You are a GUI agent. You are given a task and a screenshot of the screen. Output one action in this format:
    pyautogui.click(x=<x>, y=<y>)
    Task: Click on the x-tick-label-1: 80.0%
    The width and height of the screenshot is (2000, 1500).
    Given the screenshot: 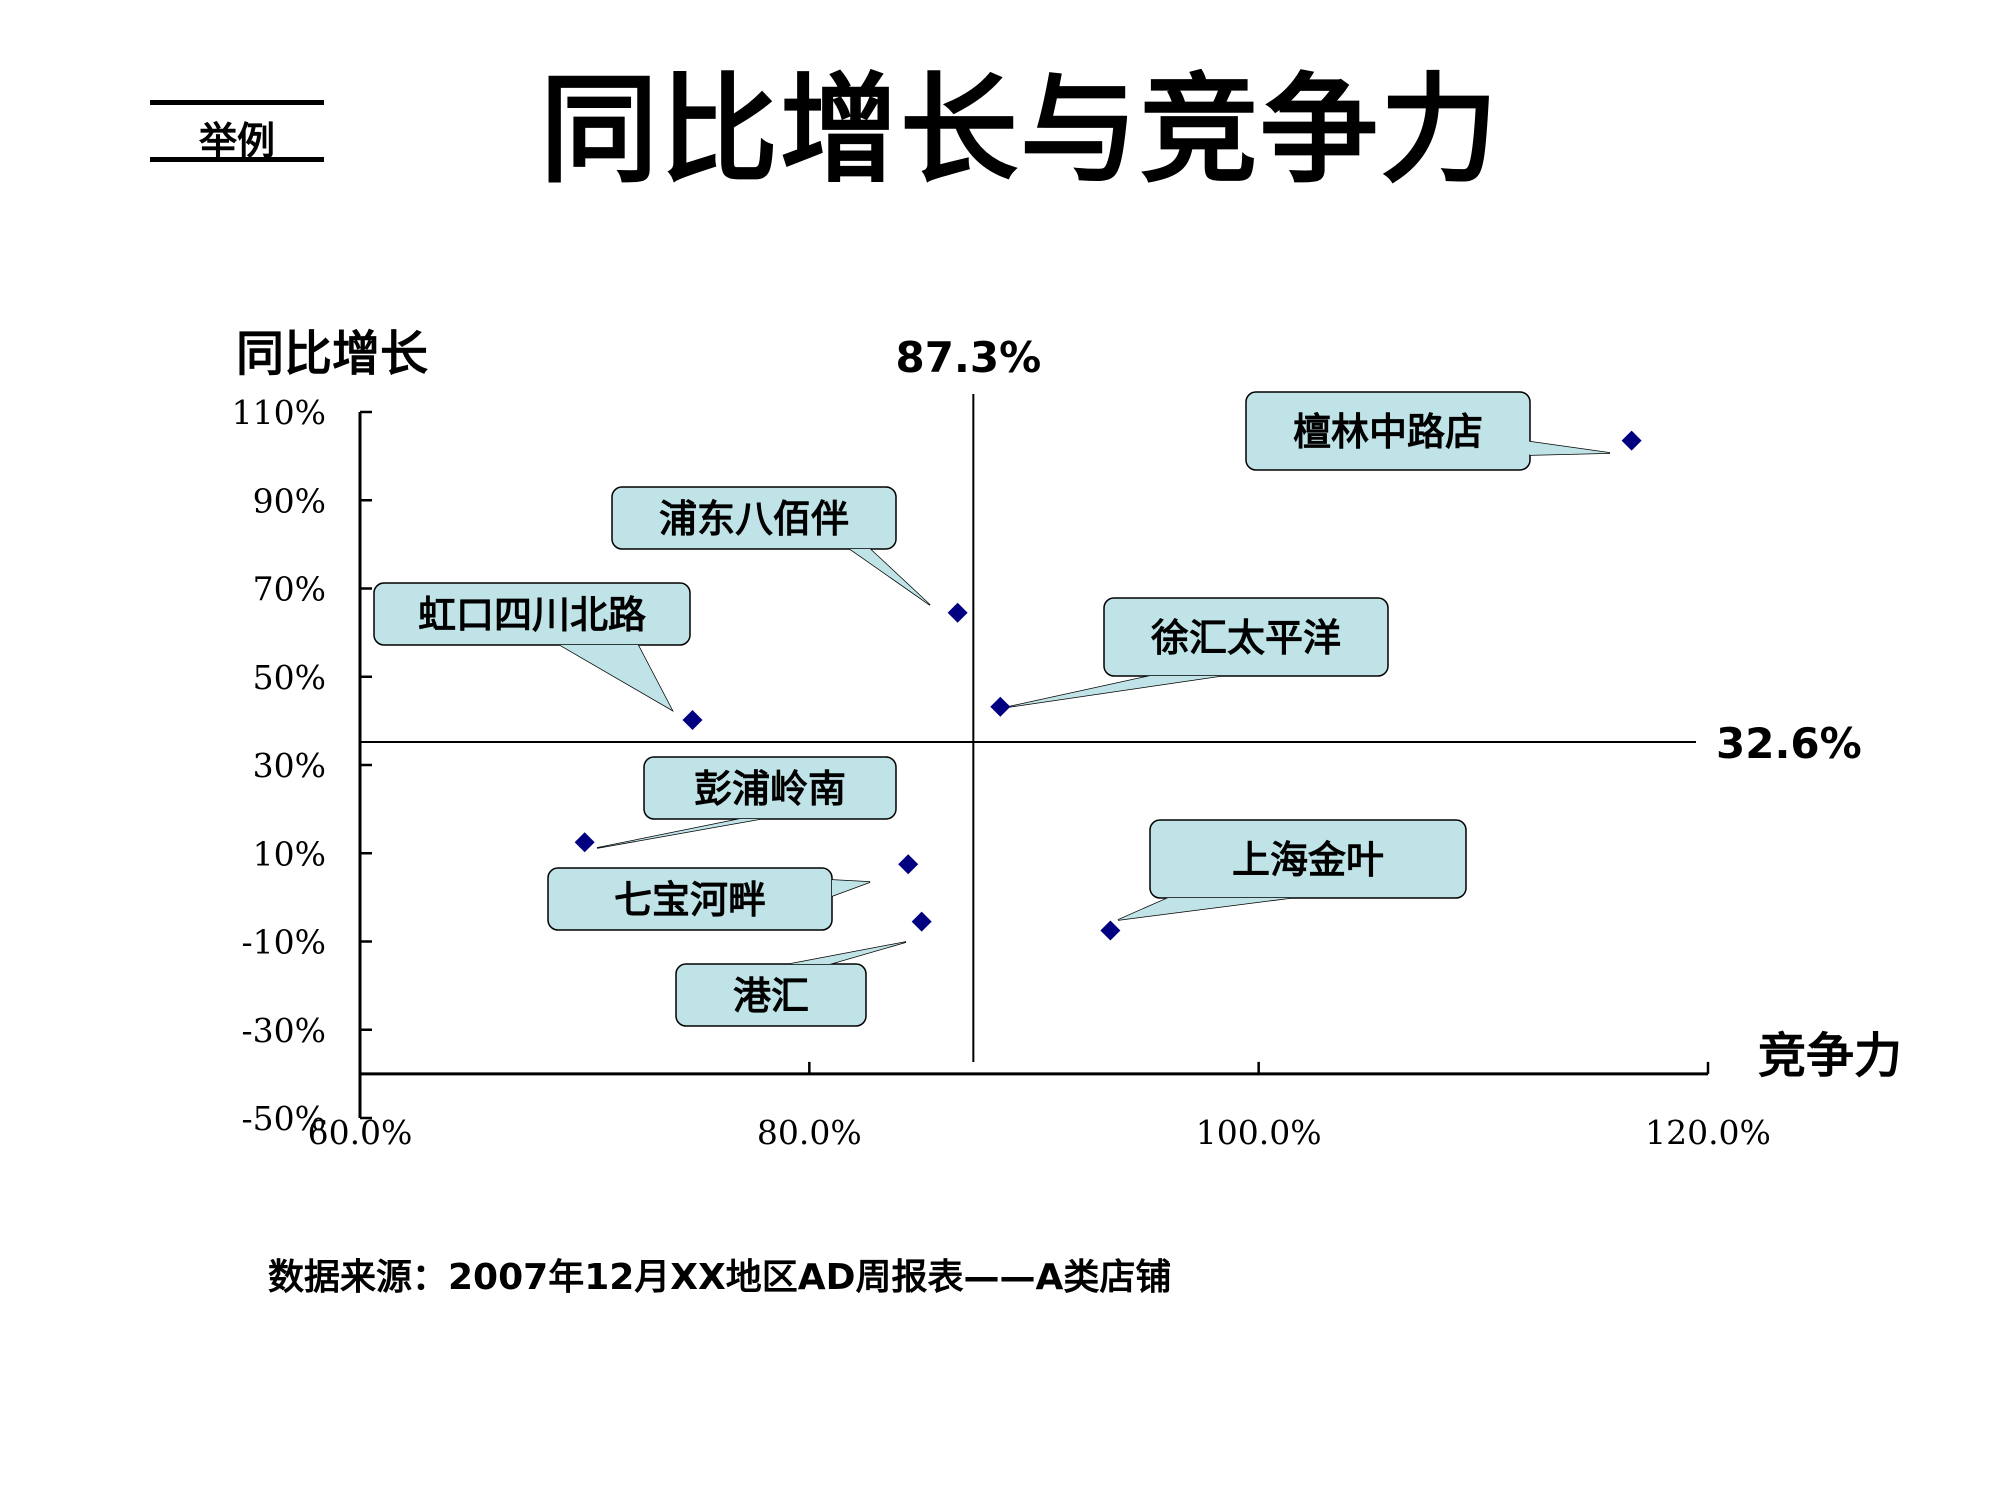 What is the action you would take?
    pyautogui.click(x=809, y=1132)
    